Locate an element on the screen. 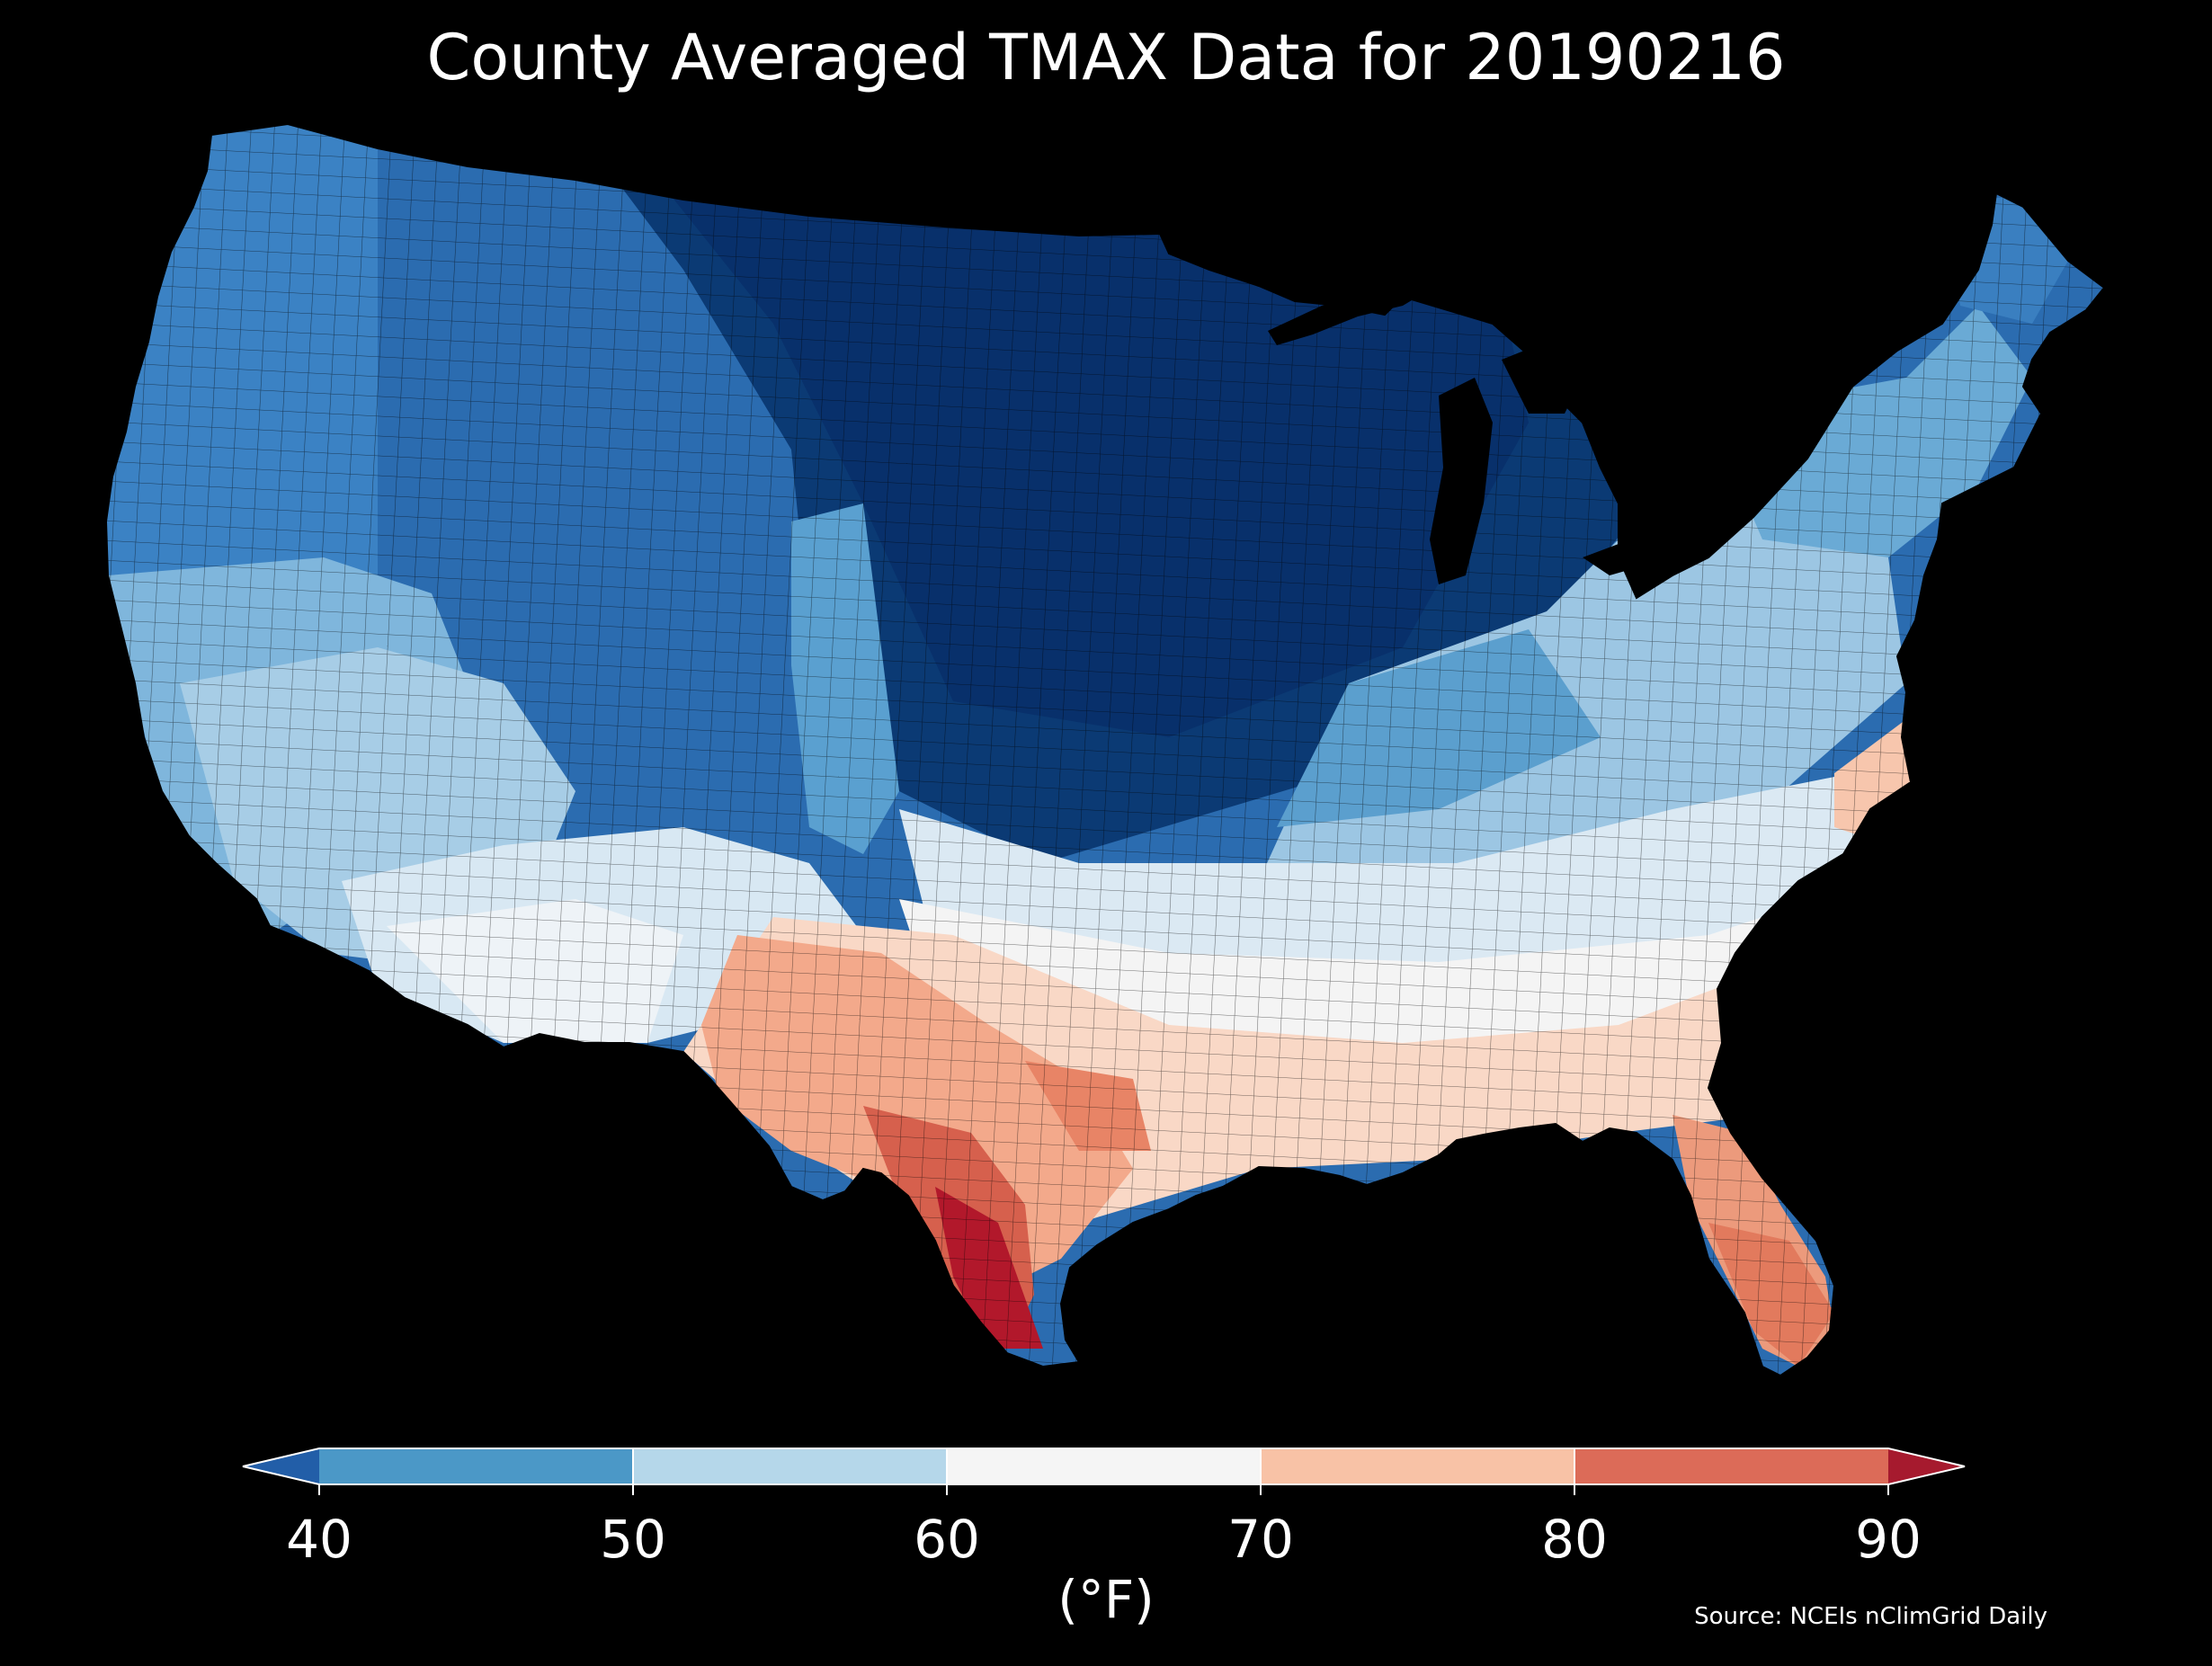 Image resolution: width=2212 pixels, height=1666 pixels. colorbar-tick-label: 40 is located at coordinates (319, 1540).